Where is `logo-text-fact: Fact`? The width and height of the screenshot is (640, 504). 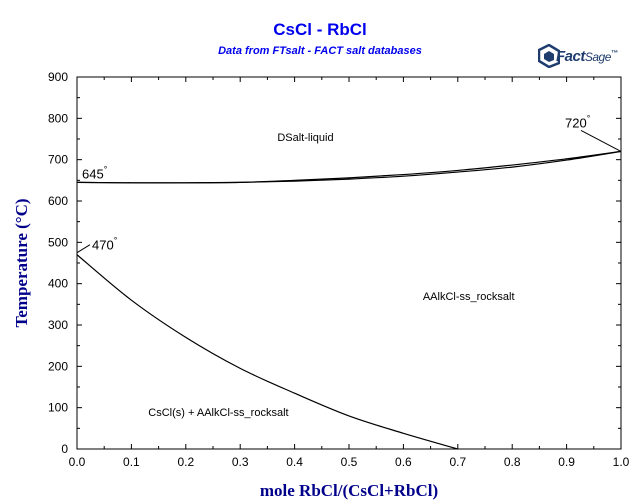
logo-text-fact: Fact is located at coordinates (570, 56).